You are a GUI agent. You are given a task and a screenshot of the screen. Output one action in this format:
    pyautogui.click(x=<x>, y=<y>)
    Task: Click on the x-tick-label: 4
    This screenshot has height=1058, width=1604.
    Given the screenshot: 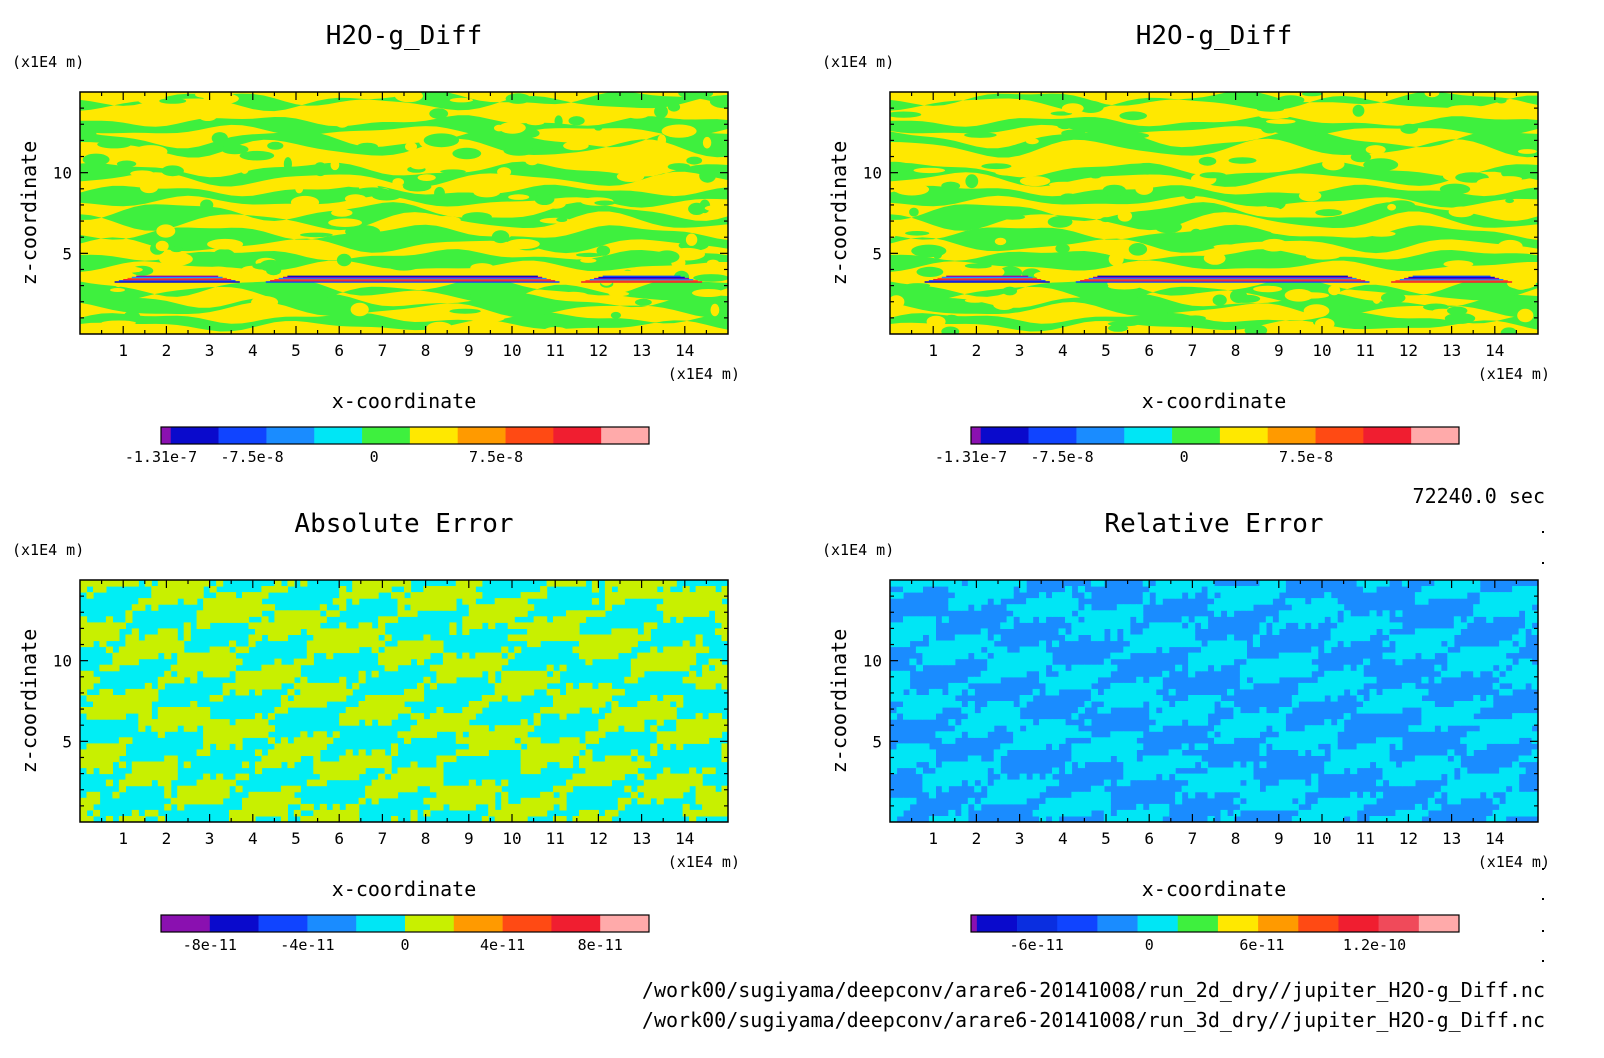 What is the action you would take?
    pyautogui.click(x=1063, y=838)
    